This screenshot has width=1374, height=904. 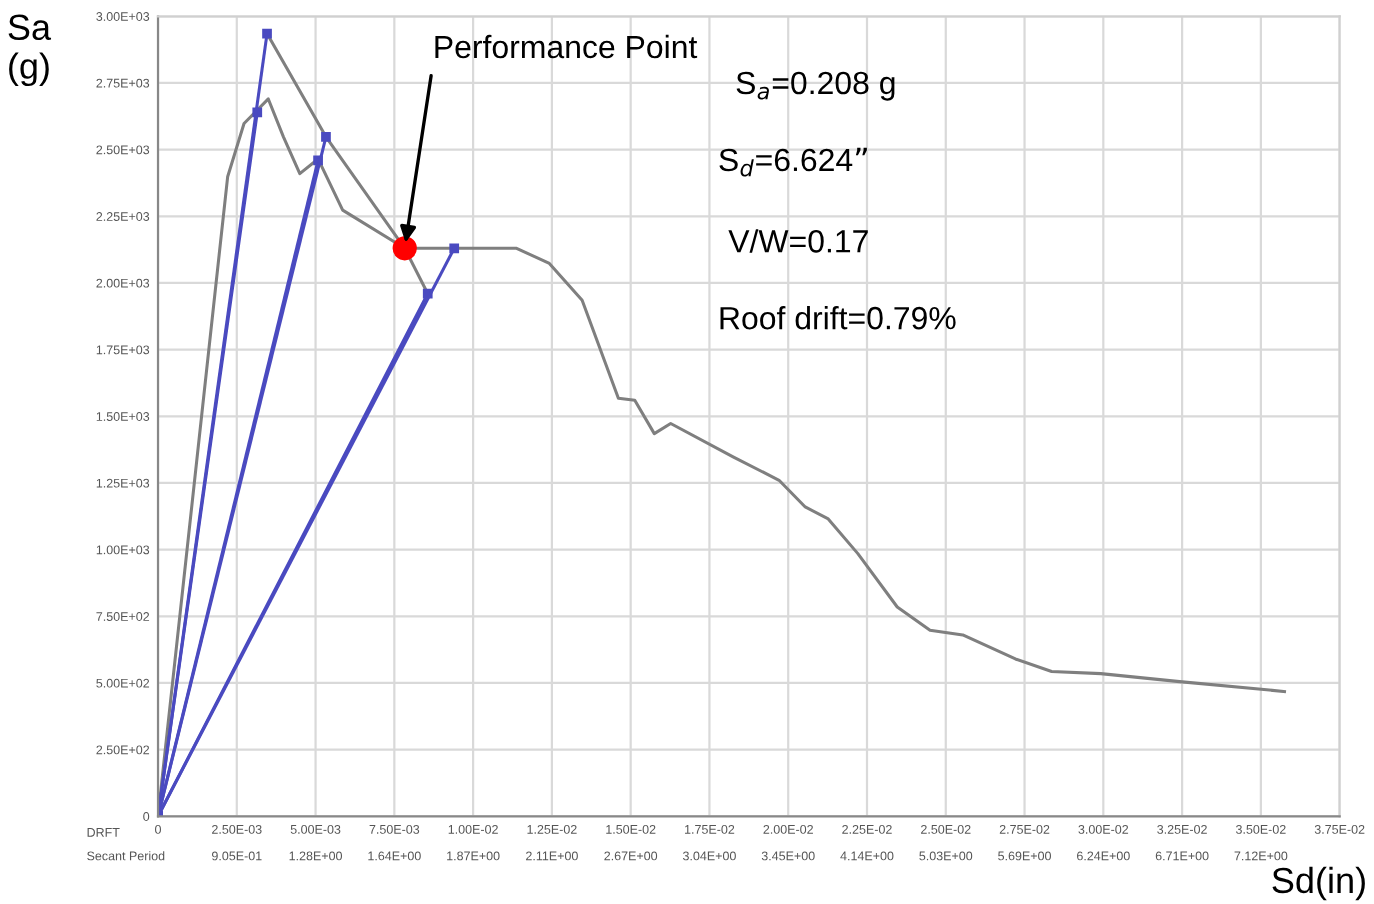 I want to click on annotation: S$_{d}$=6.624”, so click(x=793, y=162).